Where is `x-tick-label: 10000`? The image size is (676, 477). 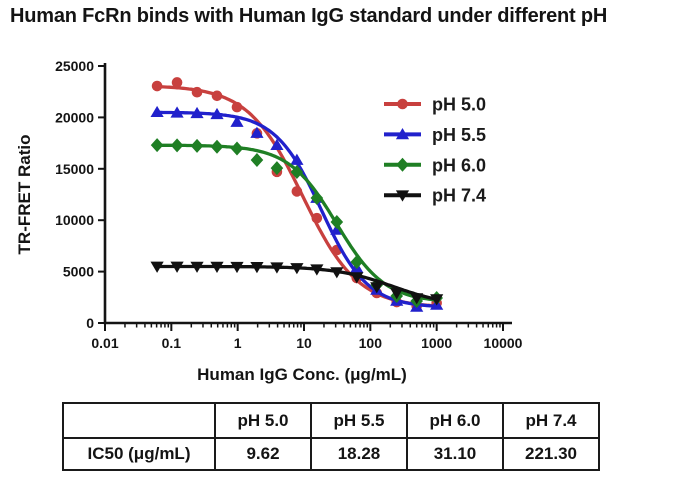
x-tick-label: 10000 is located at coordinates (503, 343).